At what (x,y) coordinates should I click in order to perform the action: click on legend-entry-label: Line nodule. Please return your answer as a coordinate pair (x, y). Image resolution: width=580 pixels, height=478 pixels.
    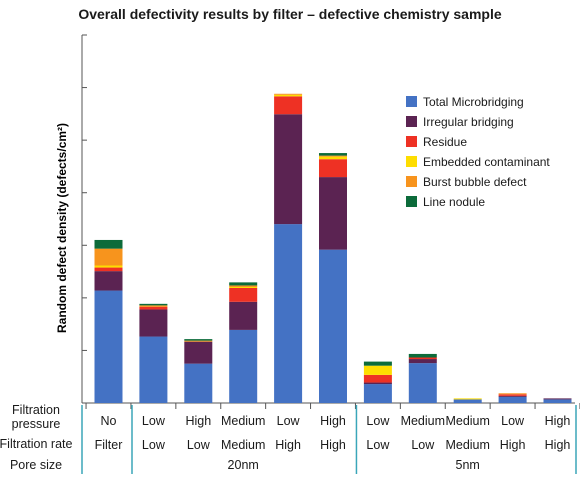
    Looking at the image, I should click on (454, 202).